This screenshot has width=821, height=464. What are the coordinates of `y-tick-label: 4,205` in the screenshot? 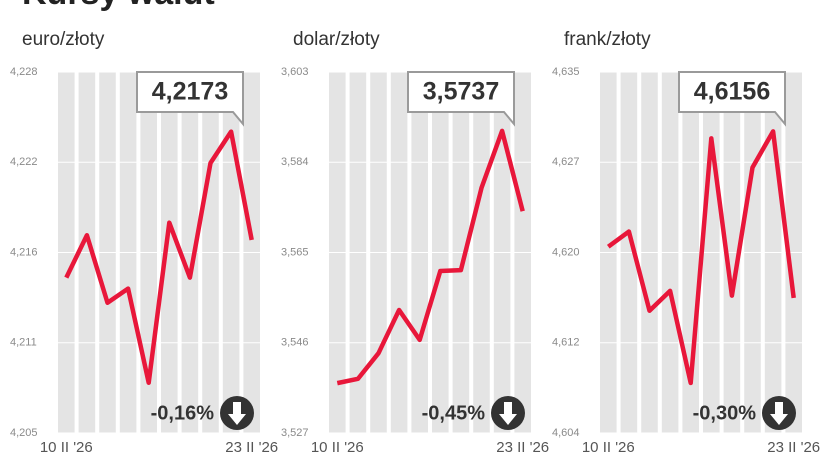 It's located at (24, 433).